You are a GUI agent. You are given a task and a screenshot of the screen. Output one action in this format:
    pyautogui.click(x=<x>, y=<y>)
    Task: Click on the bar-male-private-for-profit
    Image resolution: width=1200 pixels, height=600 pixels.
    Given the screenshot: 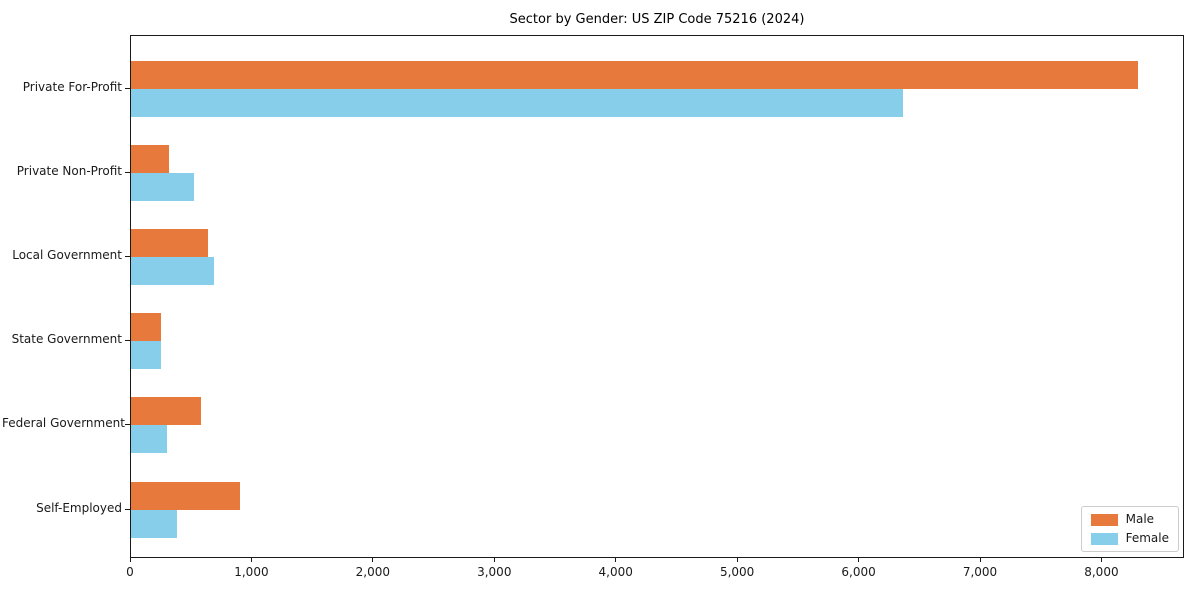 What is the action you would take?
    pyautogui.click(x=634, y=74)
    